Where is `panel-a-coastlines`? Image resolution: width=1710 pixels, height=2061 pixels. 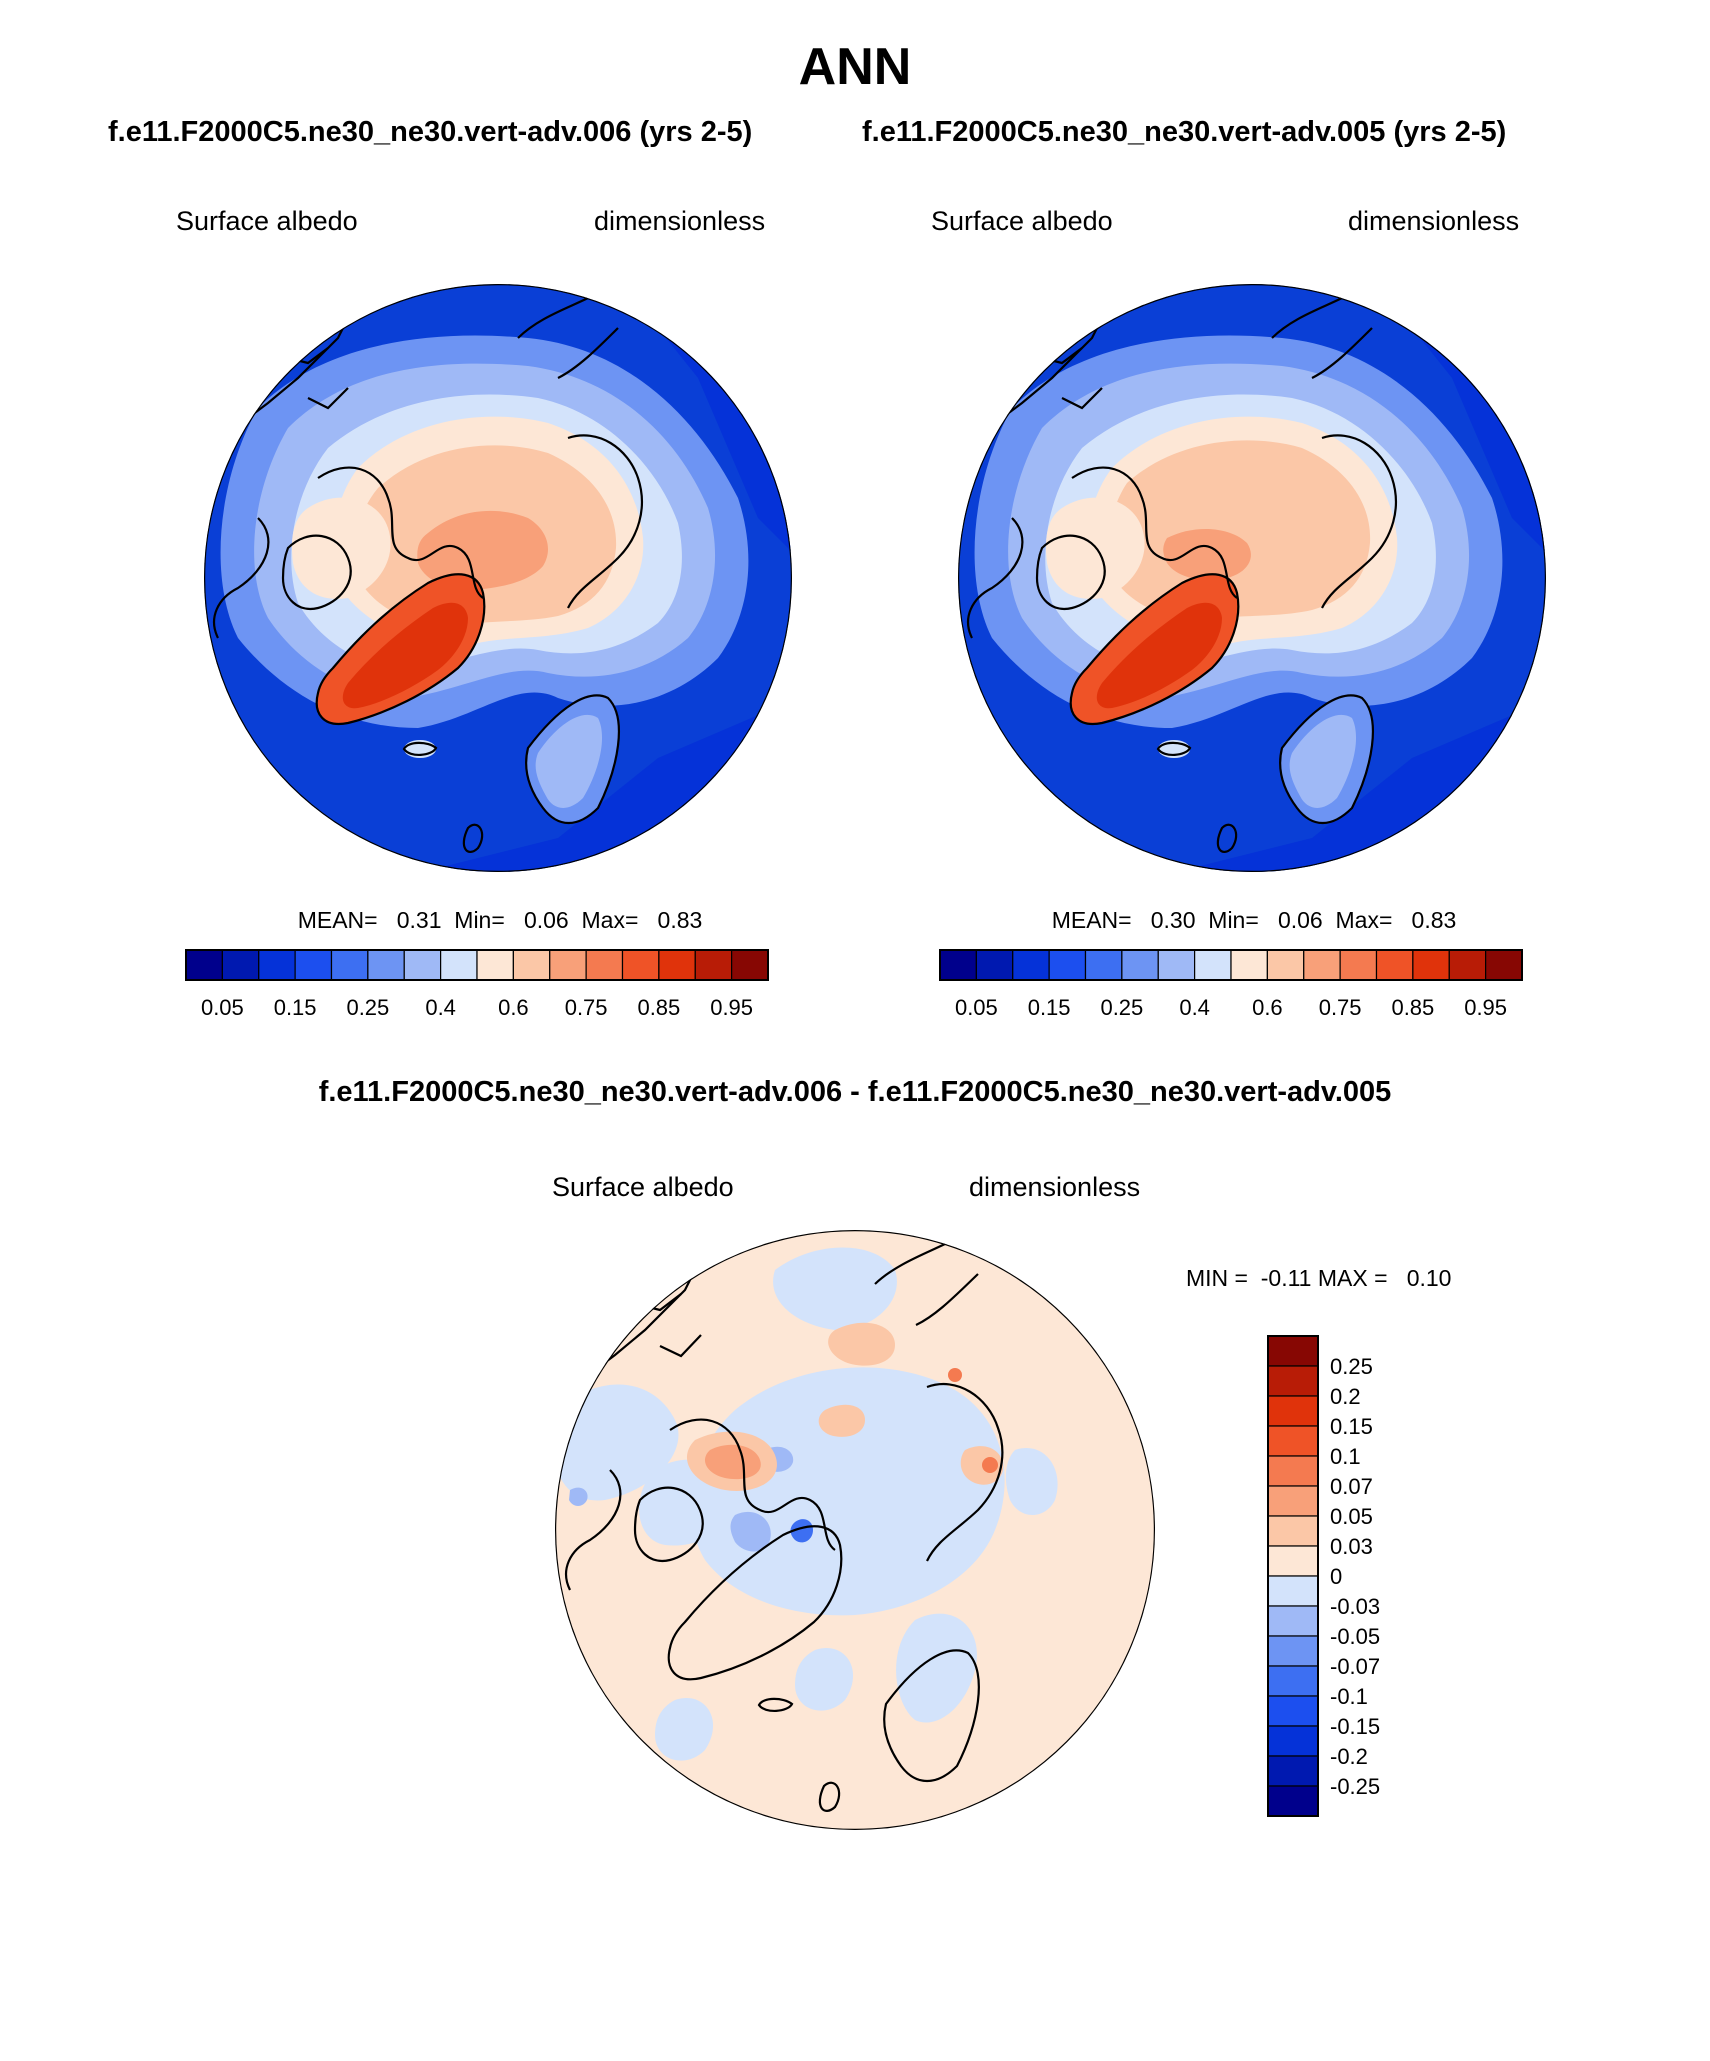 panel-a-coastlines is located at coordinates (428, 575).